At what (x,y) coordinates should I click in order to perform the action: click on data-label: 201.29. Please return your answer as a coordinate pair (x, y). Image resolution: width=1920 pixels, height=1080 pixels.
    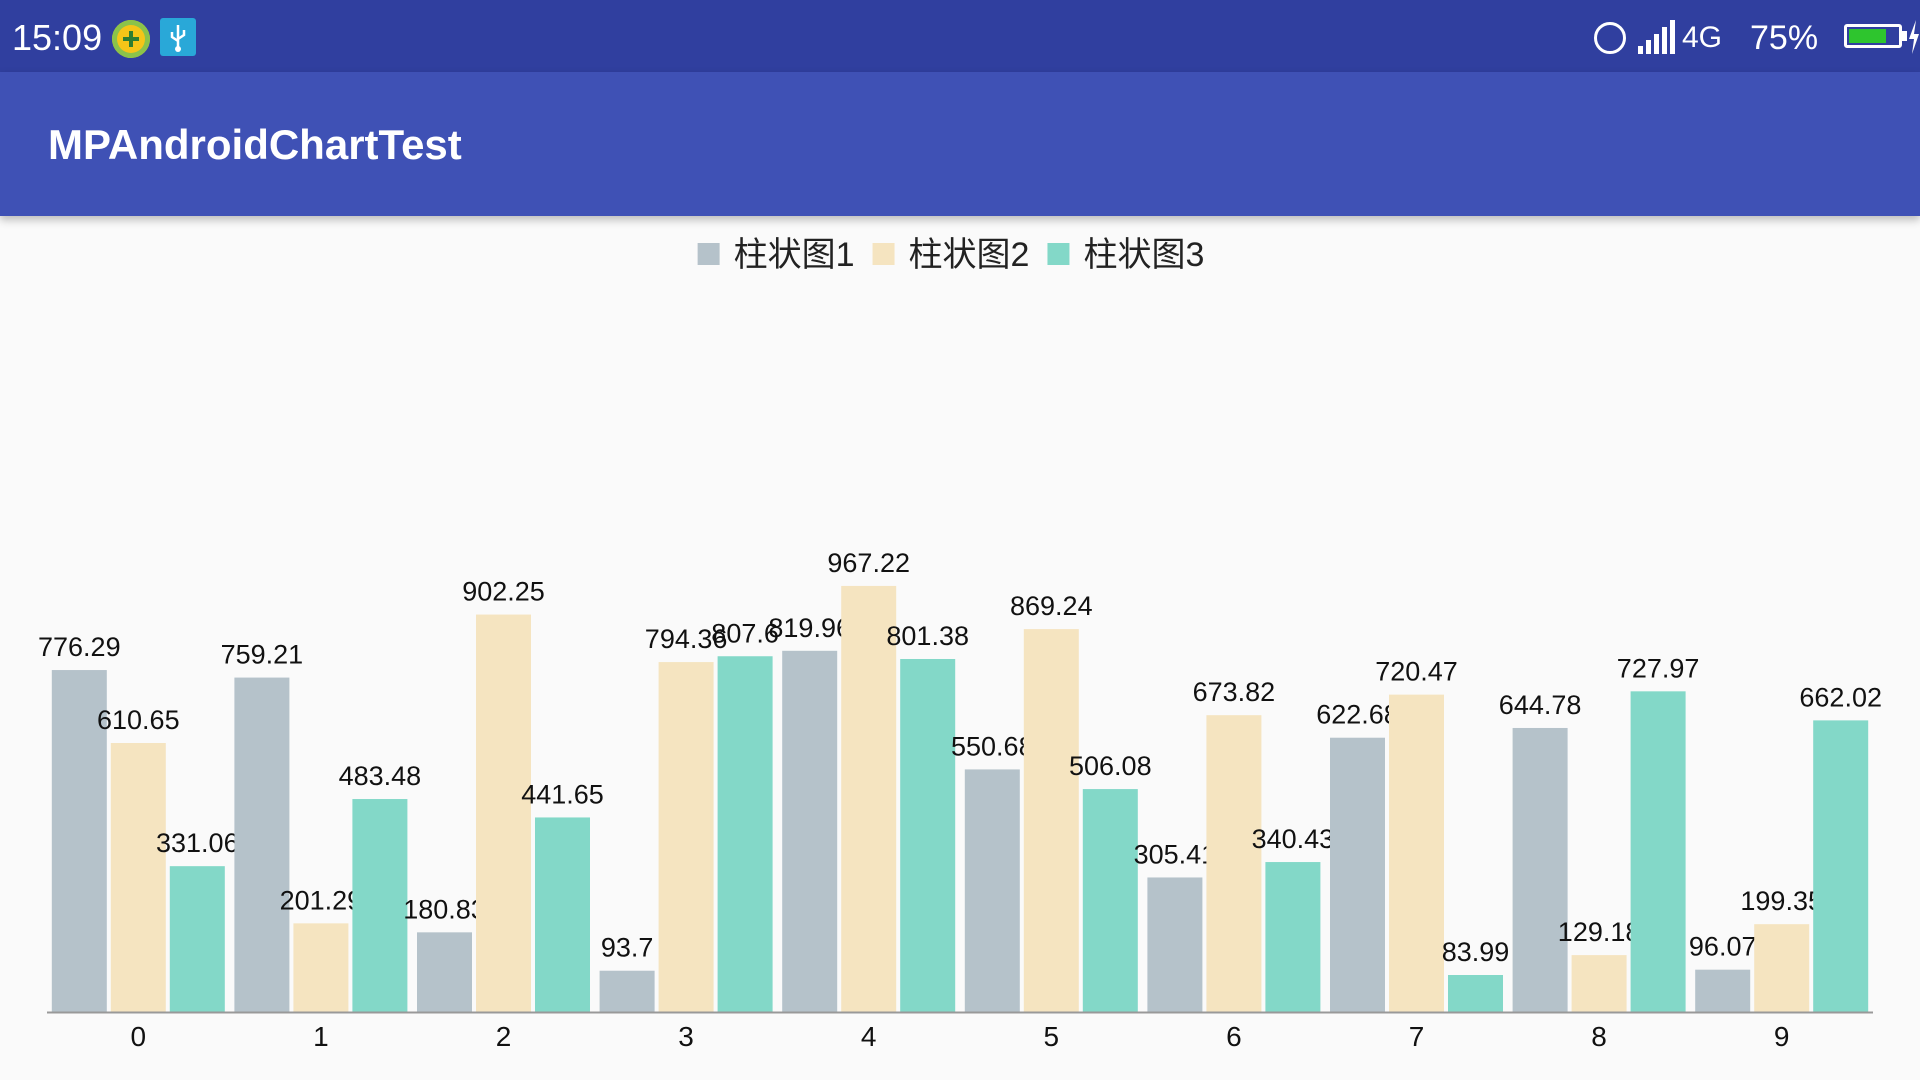
    Looking at the image, I should click on (321, 900).